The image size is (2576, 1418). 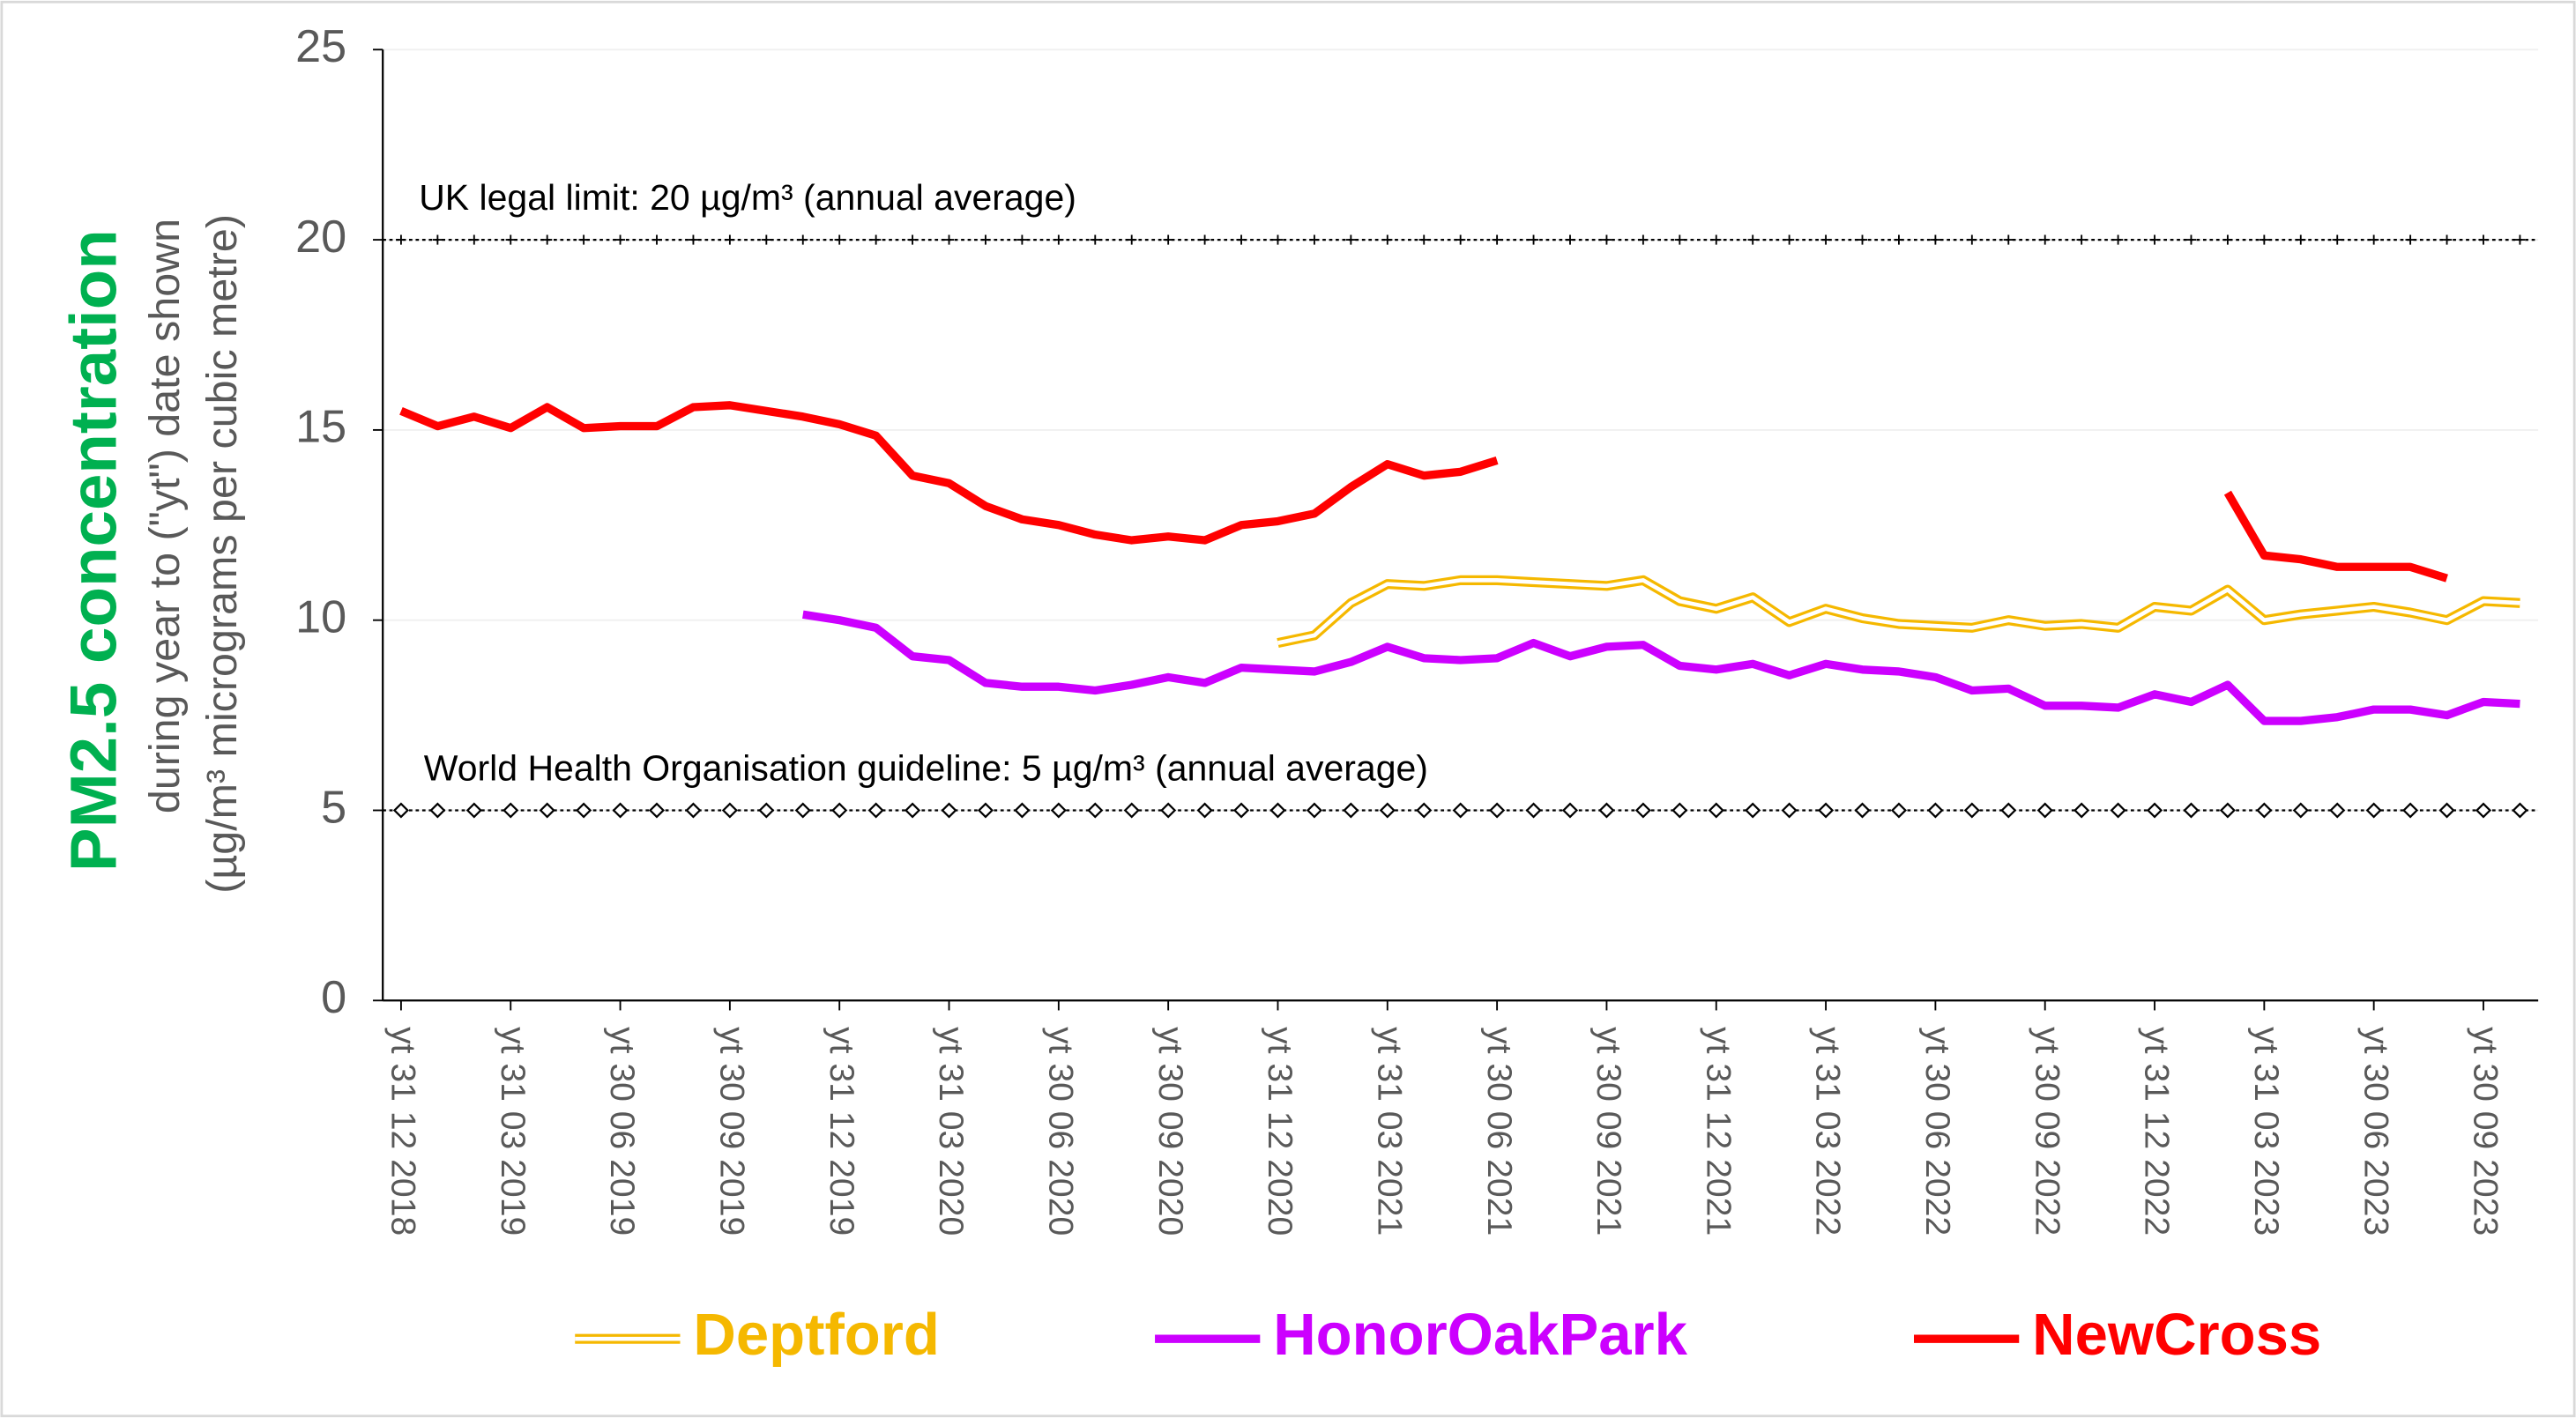 I want to click on x-tick-label: yt 31 03 2020, so click(x=951, y=1131).